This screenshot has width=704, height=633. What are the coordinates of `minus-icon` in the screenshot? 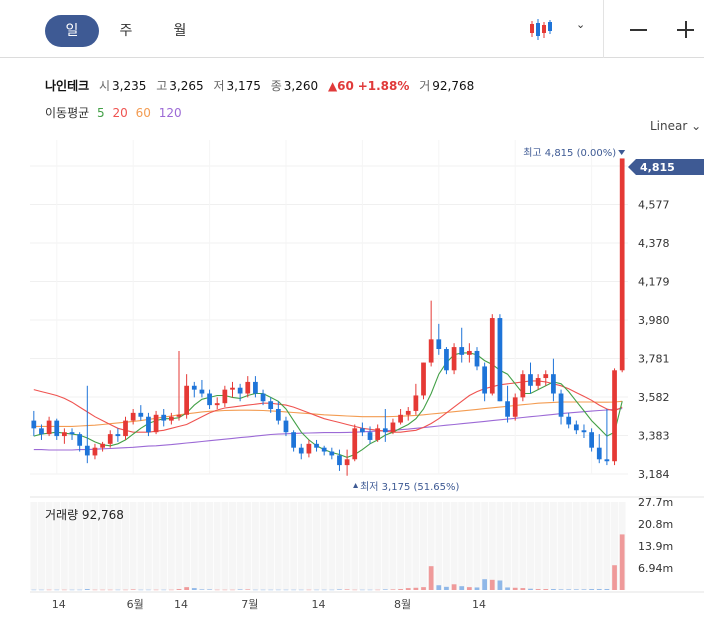 It's located at (638, 30).